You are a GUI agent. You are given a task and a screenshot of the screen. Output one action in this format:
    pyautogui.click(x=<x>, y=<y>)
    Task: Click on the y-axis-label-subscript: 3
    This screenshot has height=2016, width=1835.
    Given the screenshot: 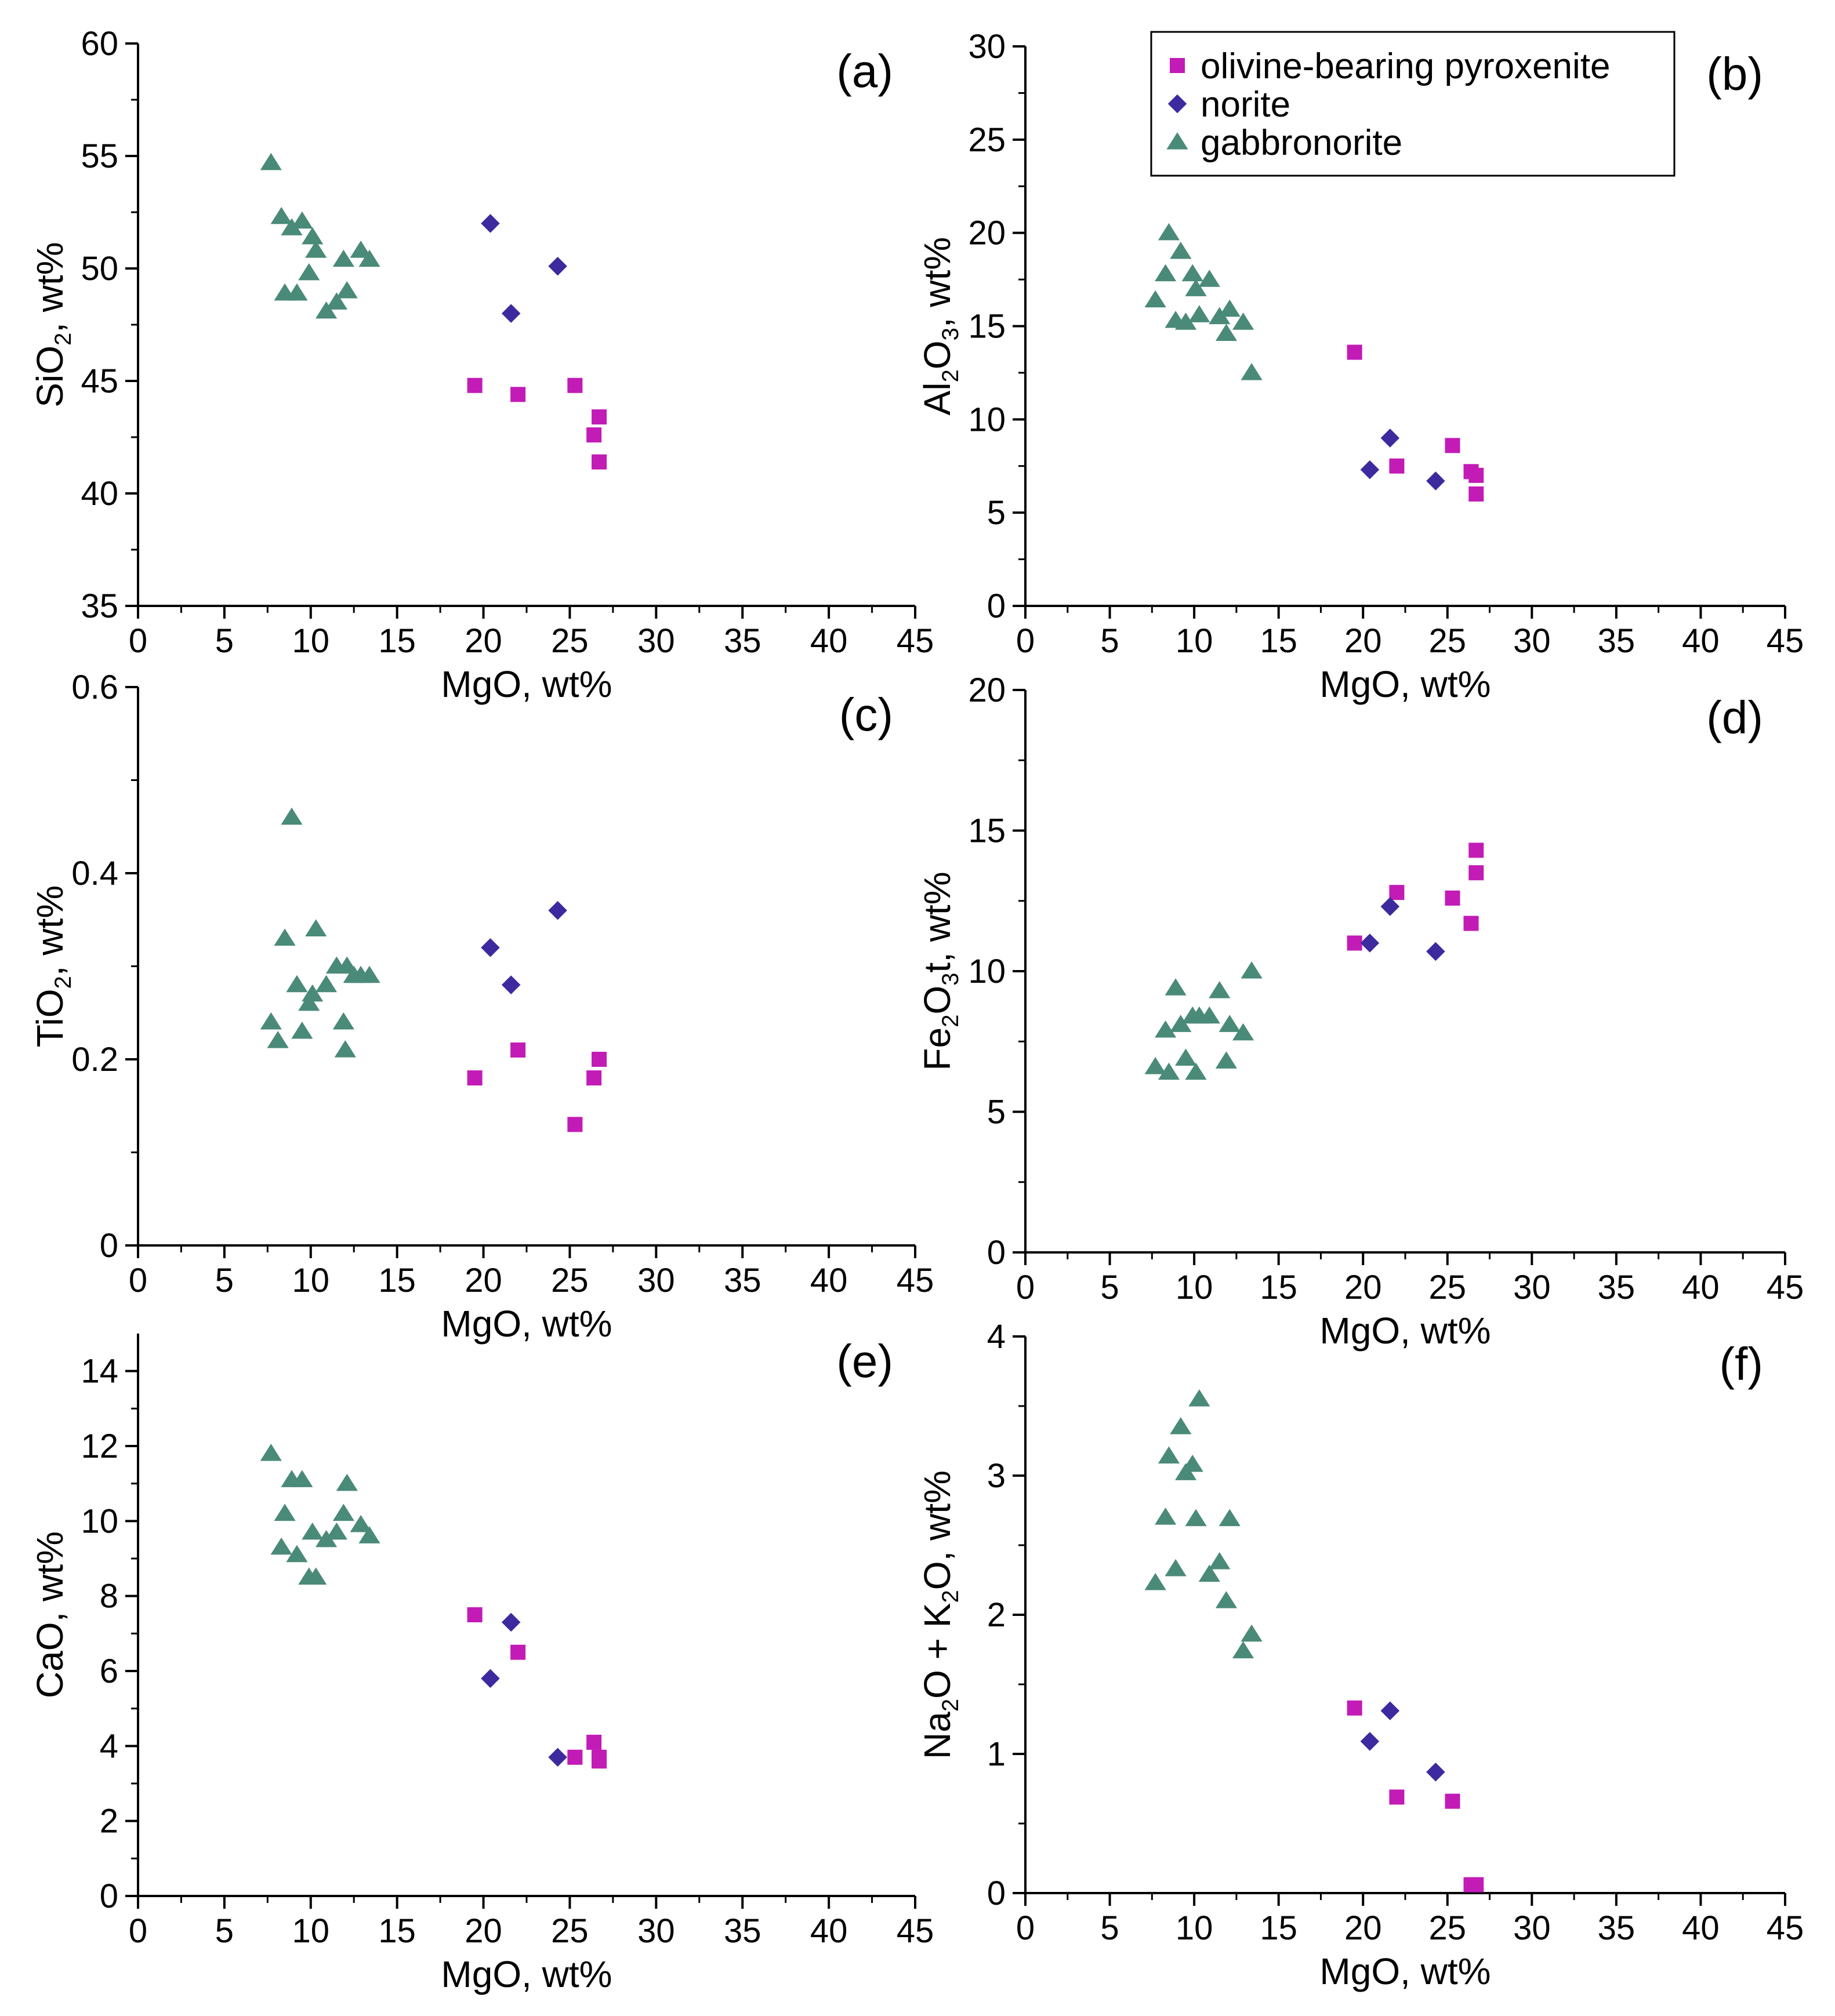 What is the action you would take?
    pyautogui.click(x=950, y=979)
    